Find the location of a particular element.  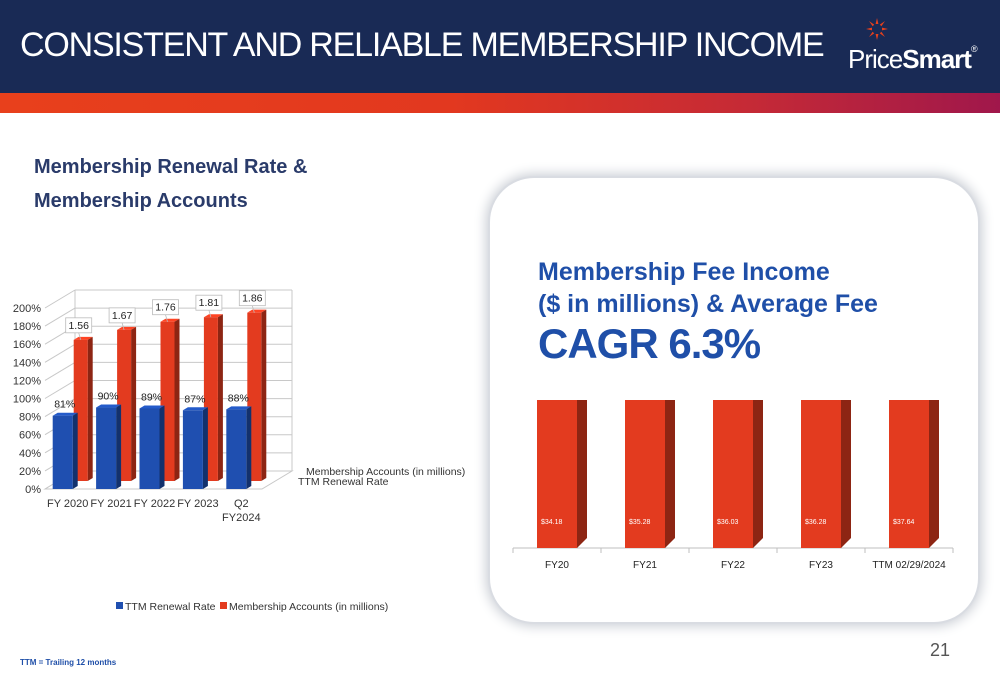

x-tick-label: FY20 is located at coordinates (557, 565).